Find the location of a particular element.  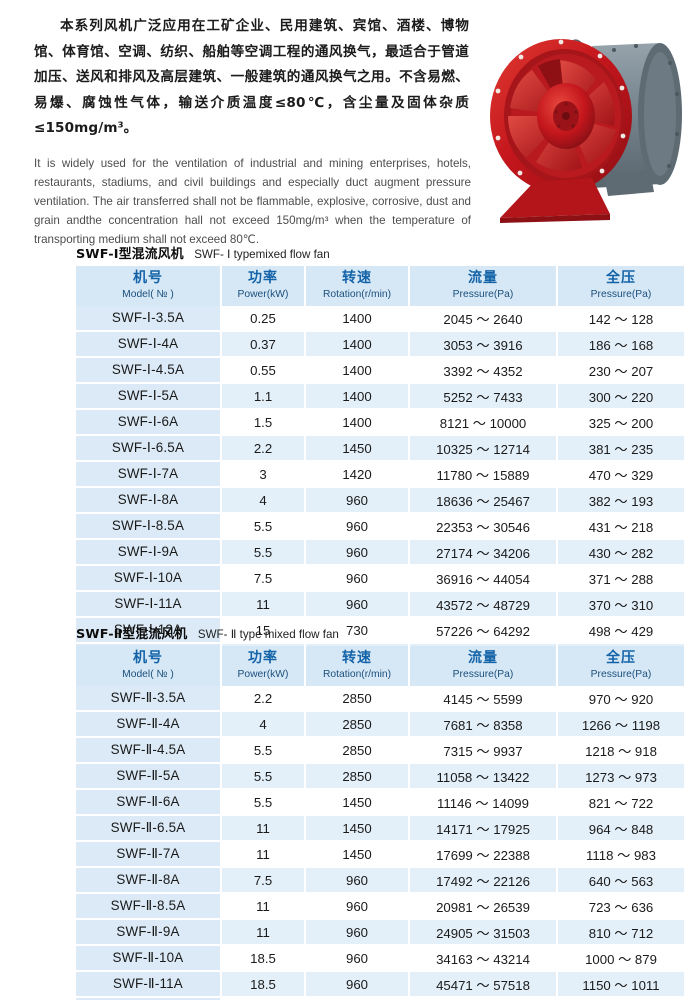

table-cell: 1450 is located at coordinates (358, 803).